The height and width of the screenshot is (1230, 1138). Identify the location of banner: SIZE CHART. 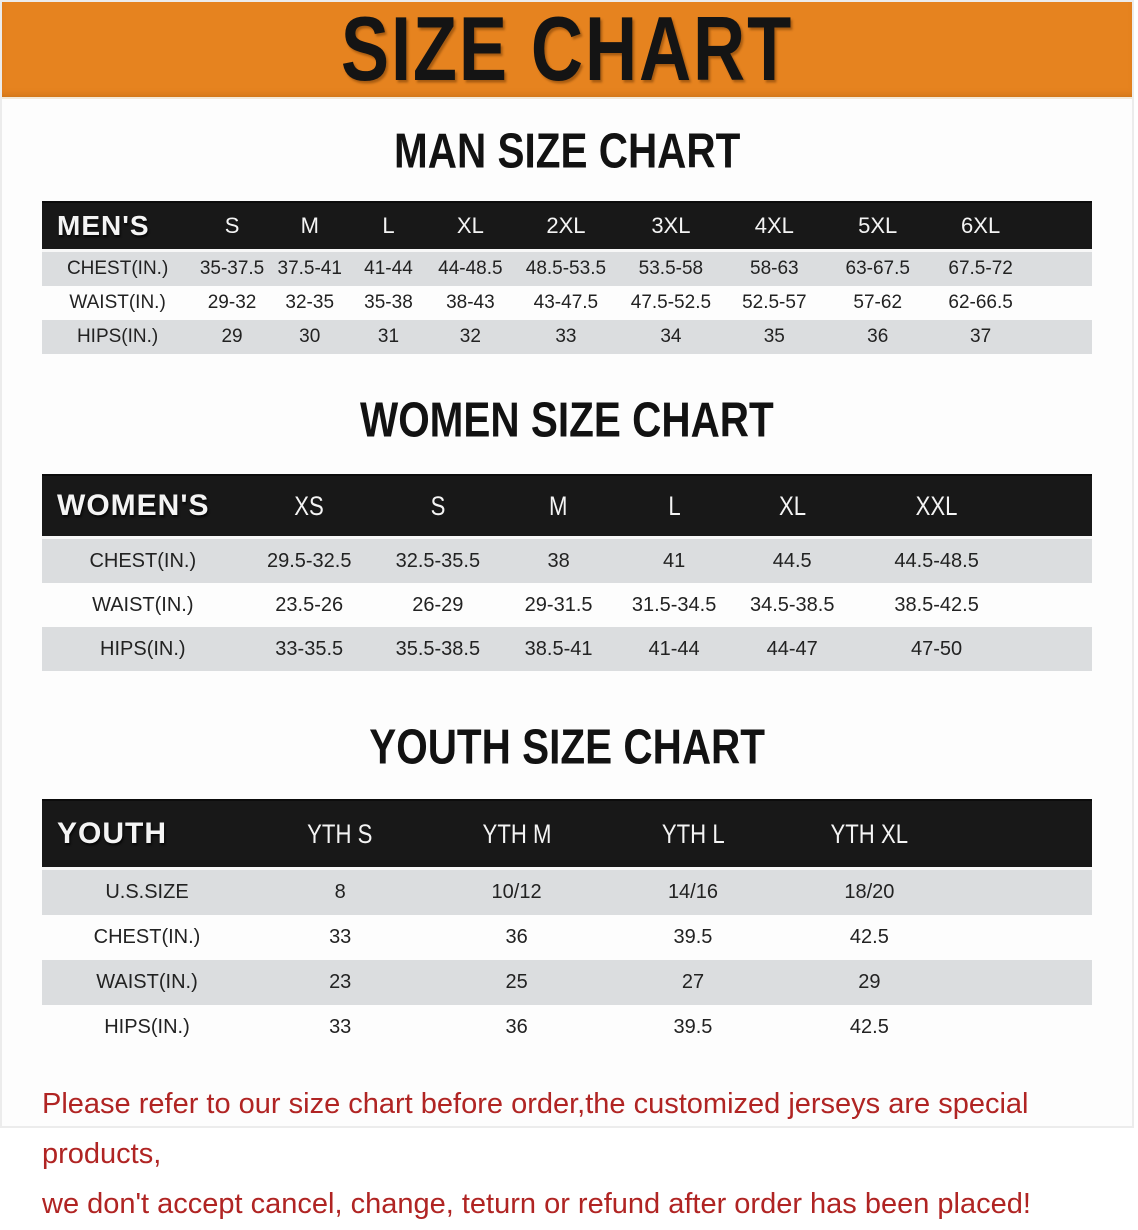
(567, 50).